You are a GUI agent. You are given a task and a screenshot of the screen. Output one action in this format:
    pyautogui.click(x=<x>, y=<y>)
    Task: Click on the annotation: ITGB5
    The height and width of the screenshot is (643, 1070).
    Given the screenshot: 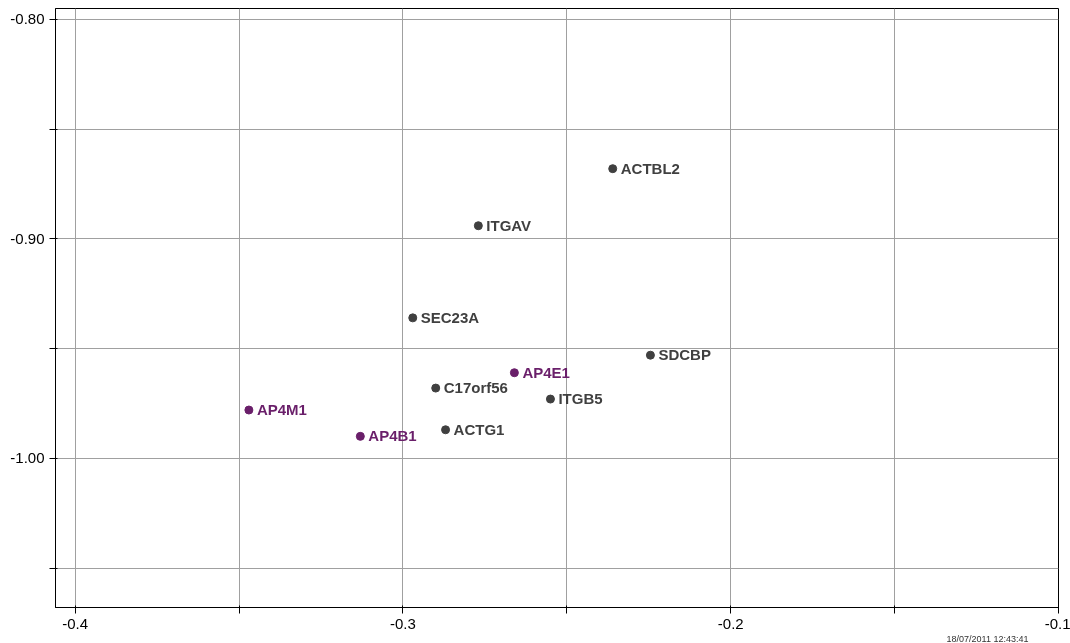 What is the action you would take?
    pyautogui.click(x=580, y=399)
    